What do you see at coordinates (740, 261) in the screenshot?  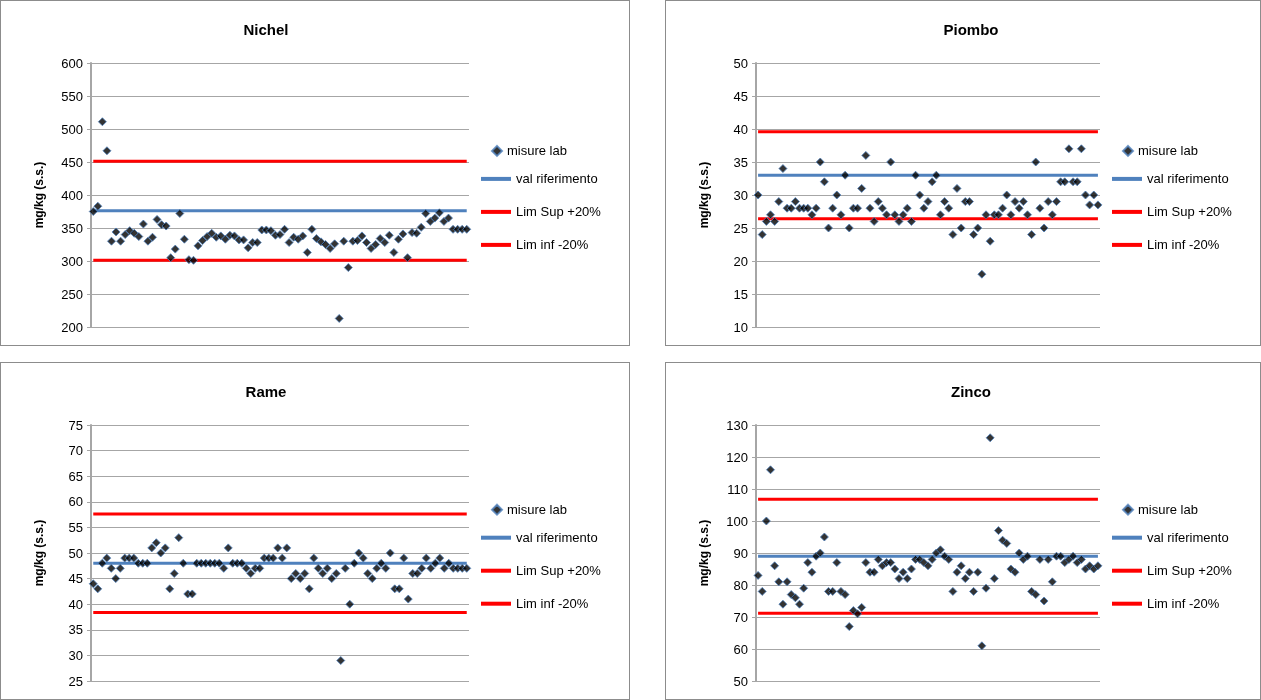 I see `y-tick-label: 20` at bounding box center [740, 261].